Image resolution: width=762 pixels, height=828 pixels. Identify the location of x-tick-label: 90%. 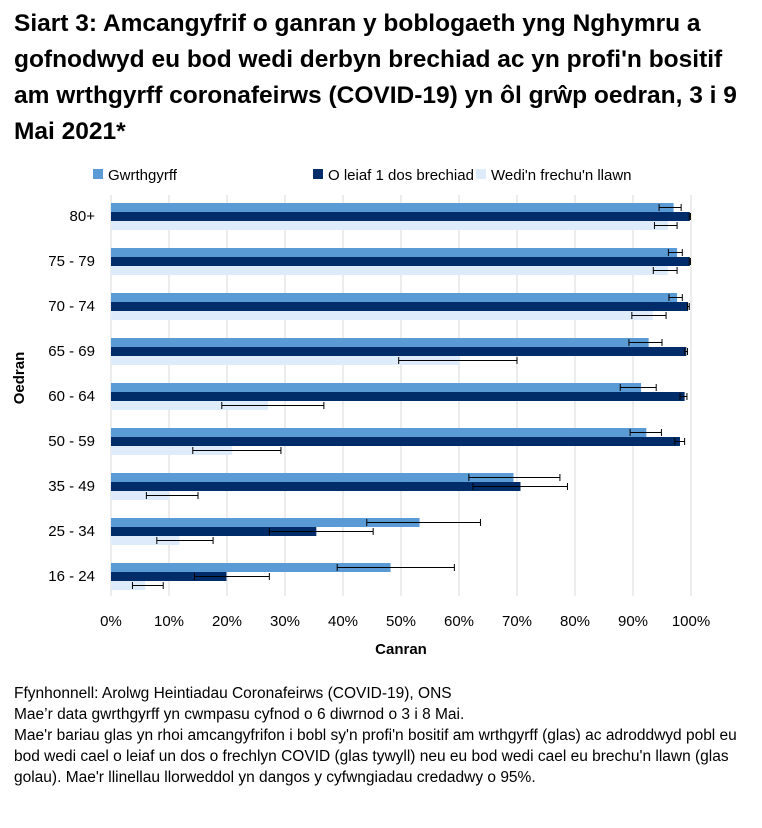
(633, 621).